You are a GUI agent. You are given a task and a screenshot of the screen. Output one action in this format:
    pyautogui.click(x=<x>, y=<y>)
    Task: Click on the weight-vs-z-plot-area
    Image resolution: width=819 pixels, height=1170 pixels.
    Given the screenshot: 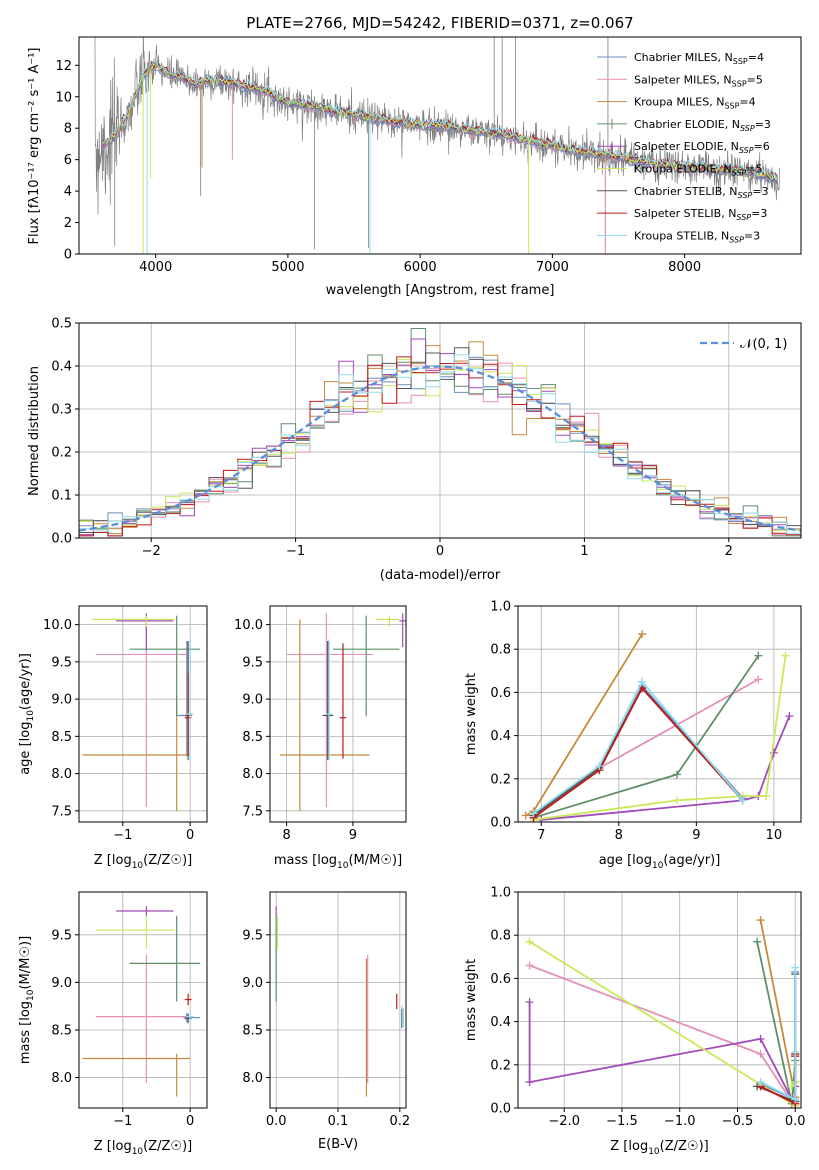 What is the action you would take?
    pyautogui.click(x=662, y=1012)
    